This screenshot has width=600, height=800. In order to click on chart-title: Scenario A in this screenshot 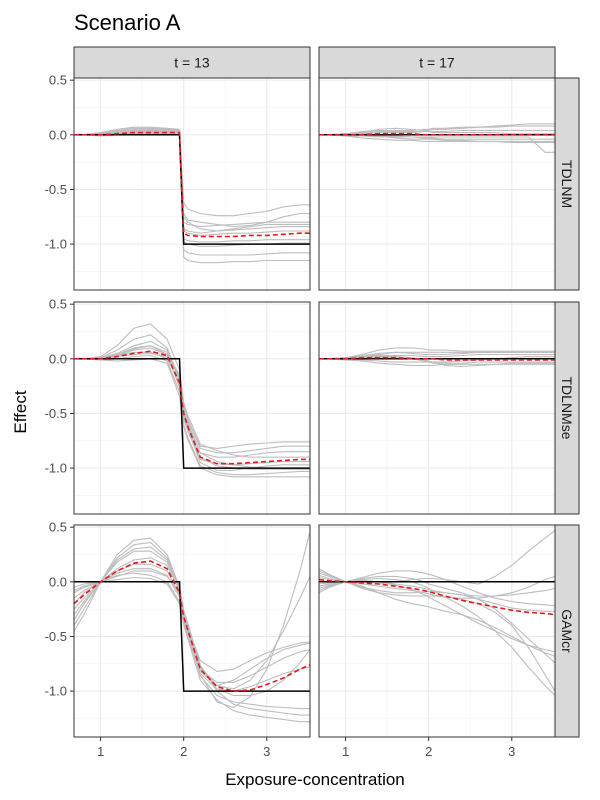, I will do `click(127, 22)`.